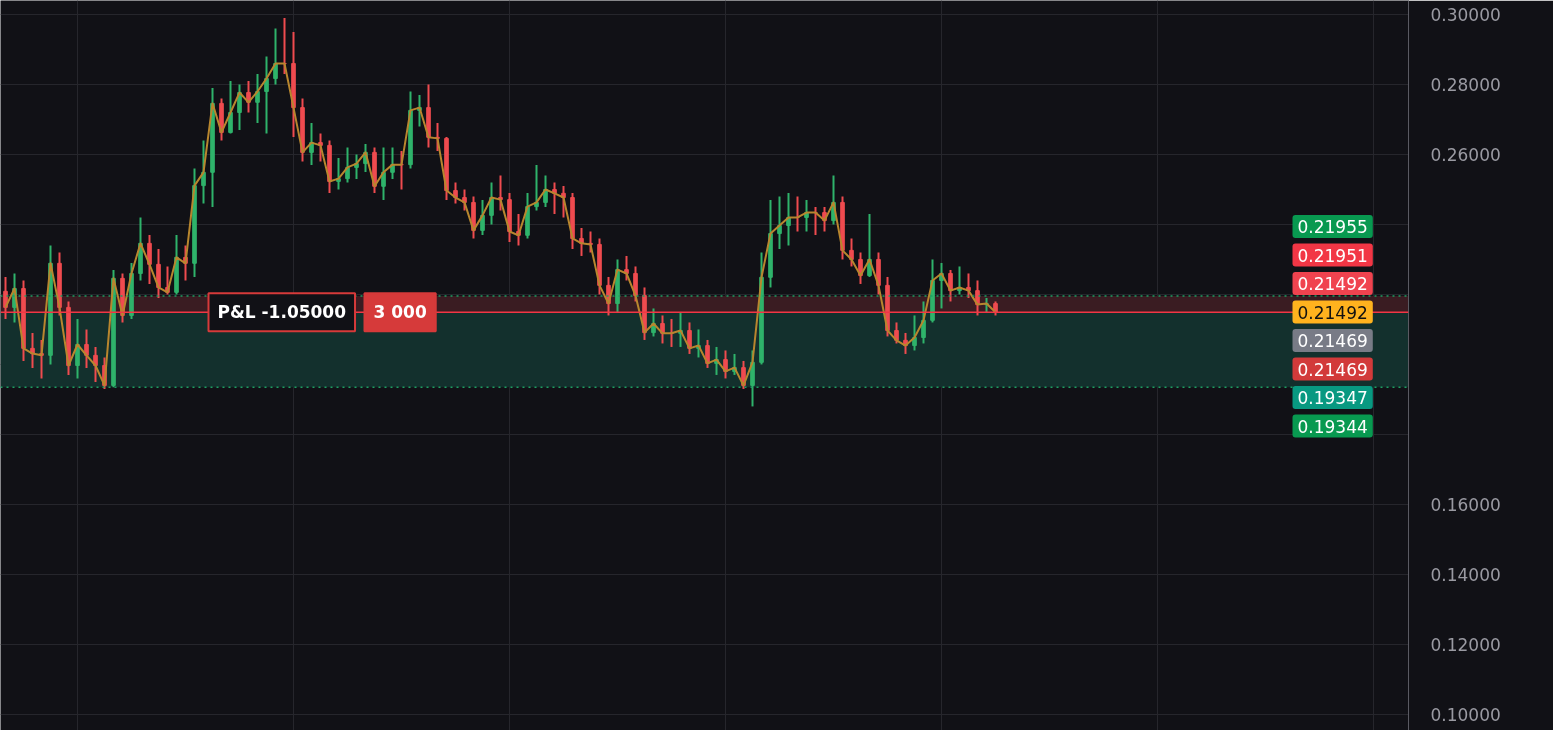  I want to click on text: 0.19347, so click(1332, 398).